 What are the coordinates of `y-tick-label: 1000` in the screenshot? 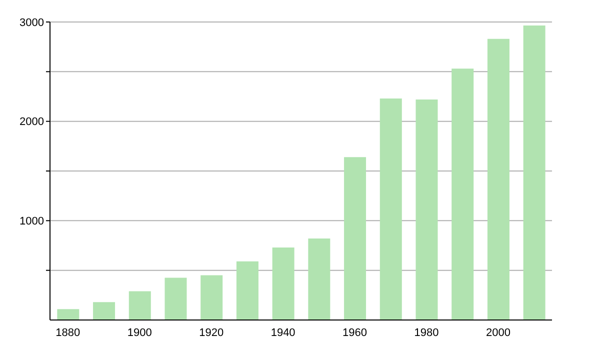 It's located at (32, 222).